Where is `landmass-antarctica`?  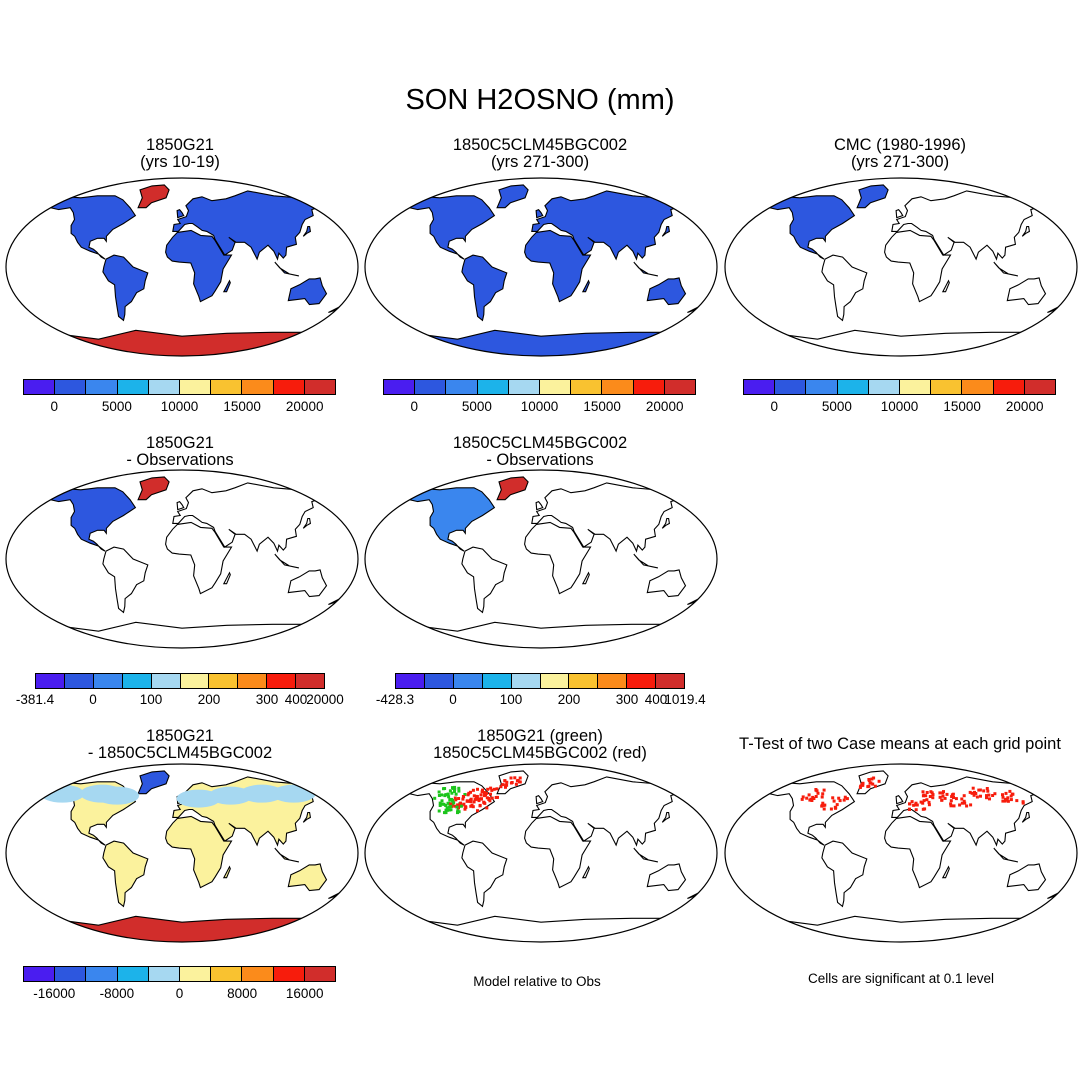
landmass-antarctica is located at coordinates (541, 928).